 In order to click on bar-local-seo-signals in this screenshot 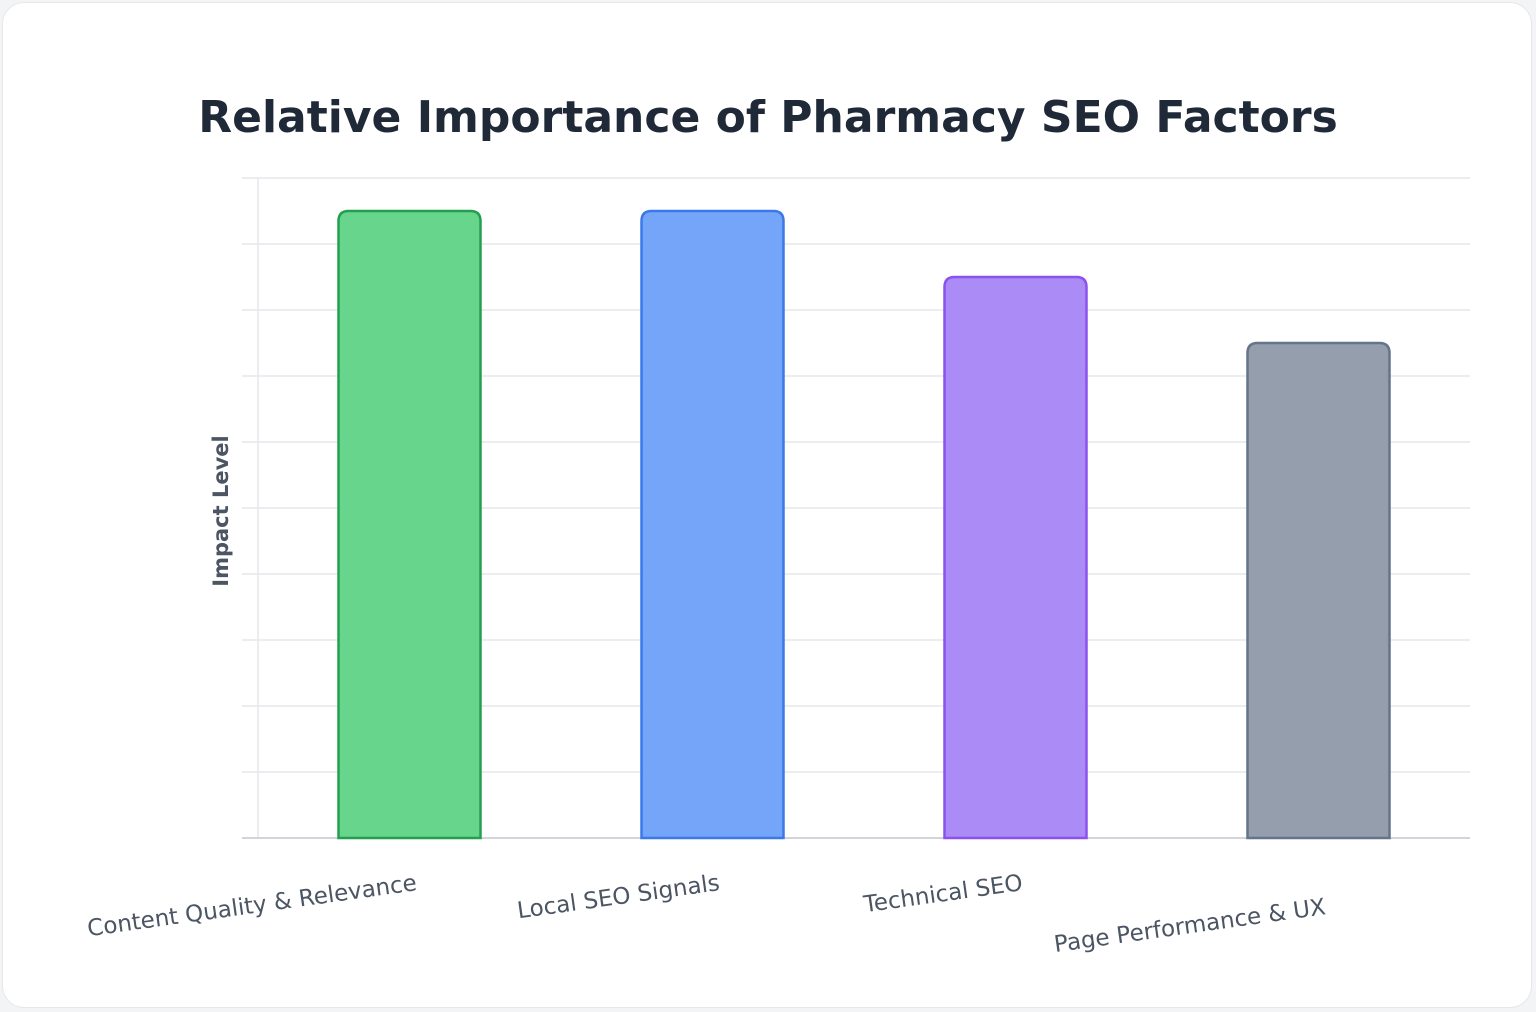, I will do `click(712, 524)`.